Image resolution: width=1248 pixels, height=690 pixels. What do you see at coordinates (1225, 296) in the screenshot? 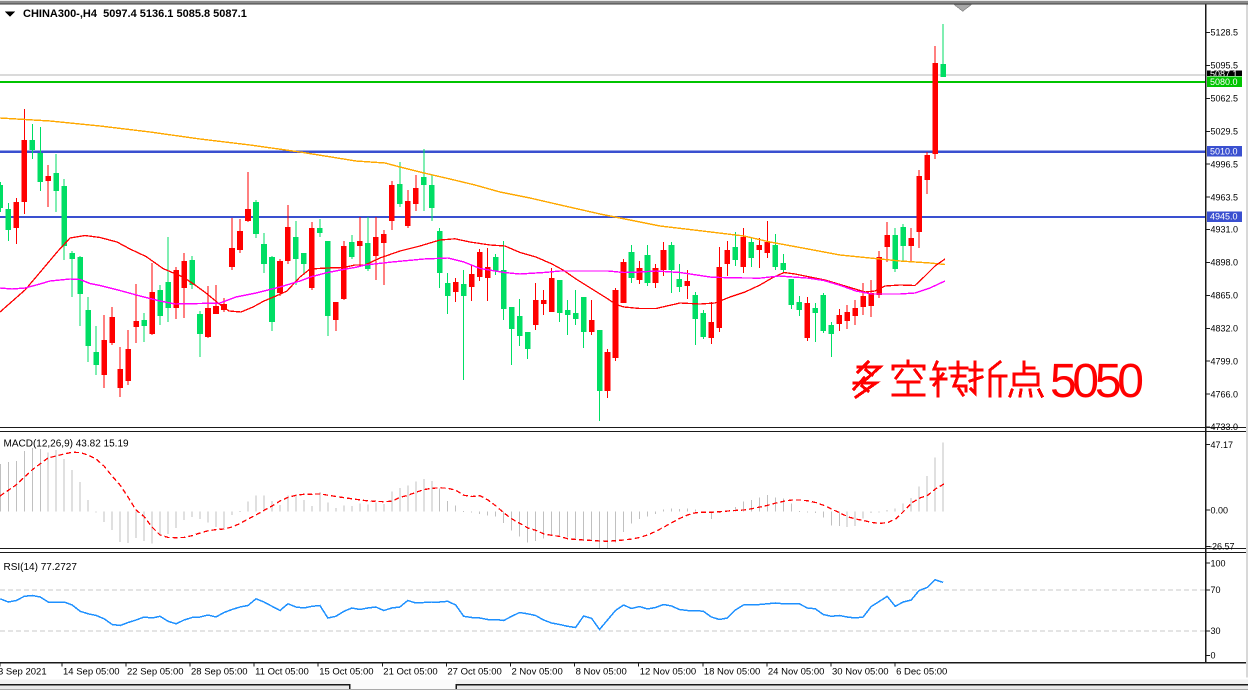
I see `svg-text: 4865.0` at bounding box center [1225, 296].